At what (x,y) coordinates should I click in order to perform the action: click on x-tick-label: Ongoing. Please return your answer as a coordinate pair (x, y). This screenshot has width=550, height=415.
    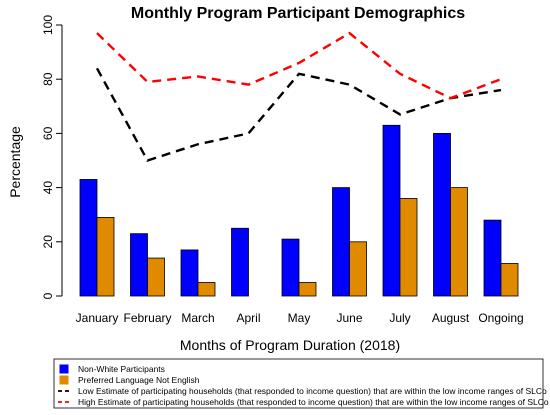
    Looking at the image, I should click on (500, 318).